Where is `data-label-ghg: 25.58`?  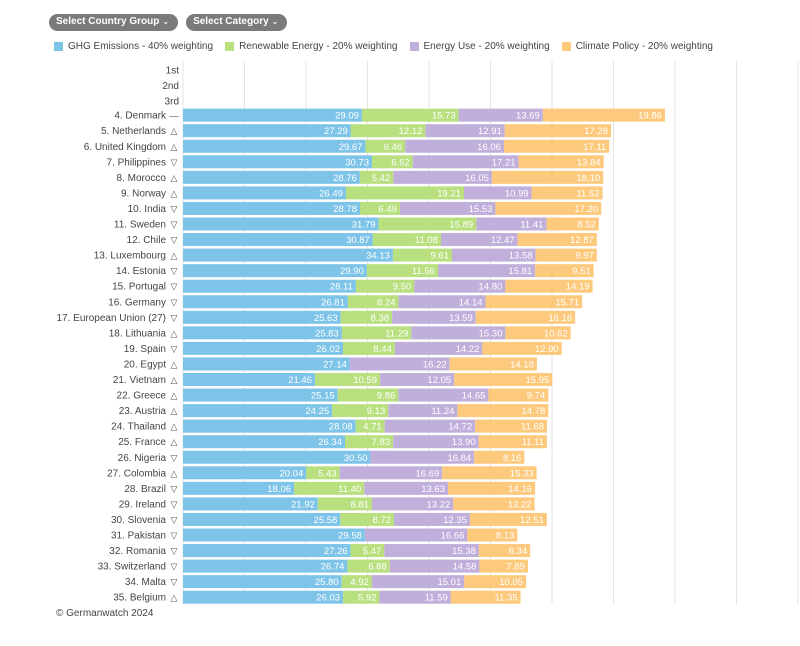
data-label-ghg: 25.58 is located at coordinates (326, 520).